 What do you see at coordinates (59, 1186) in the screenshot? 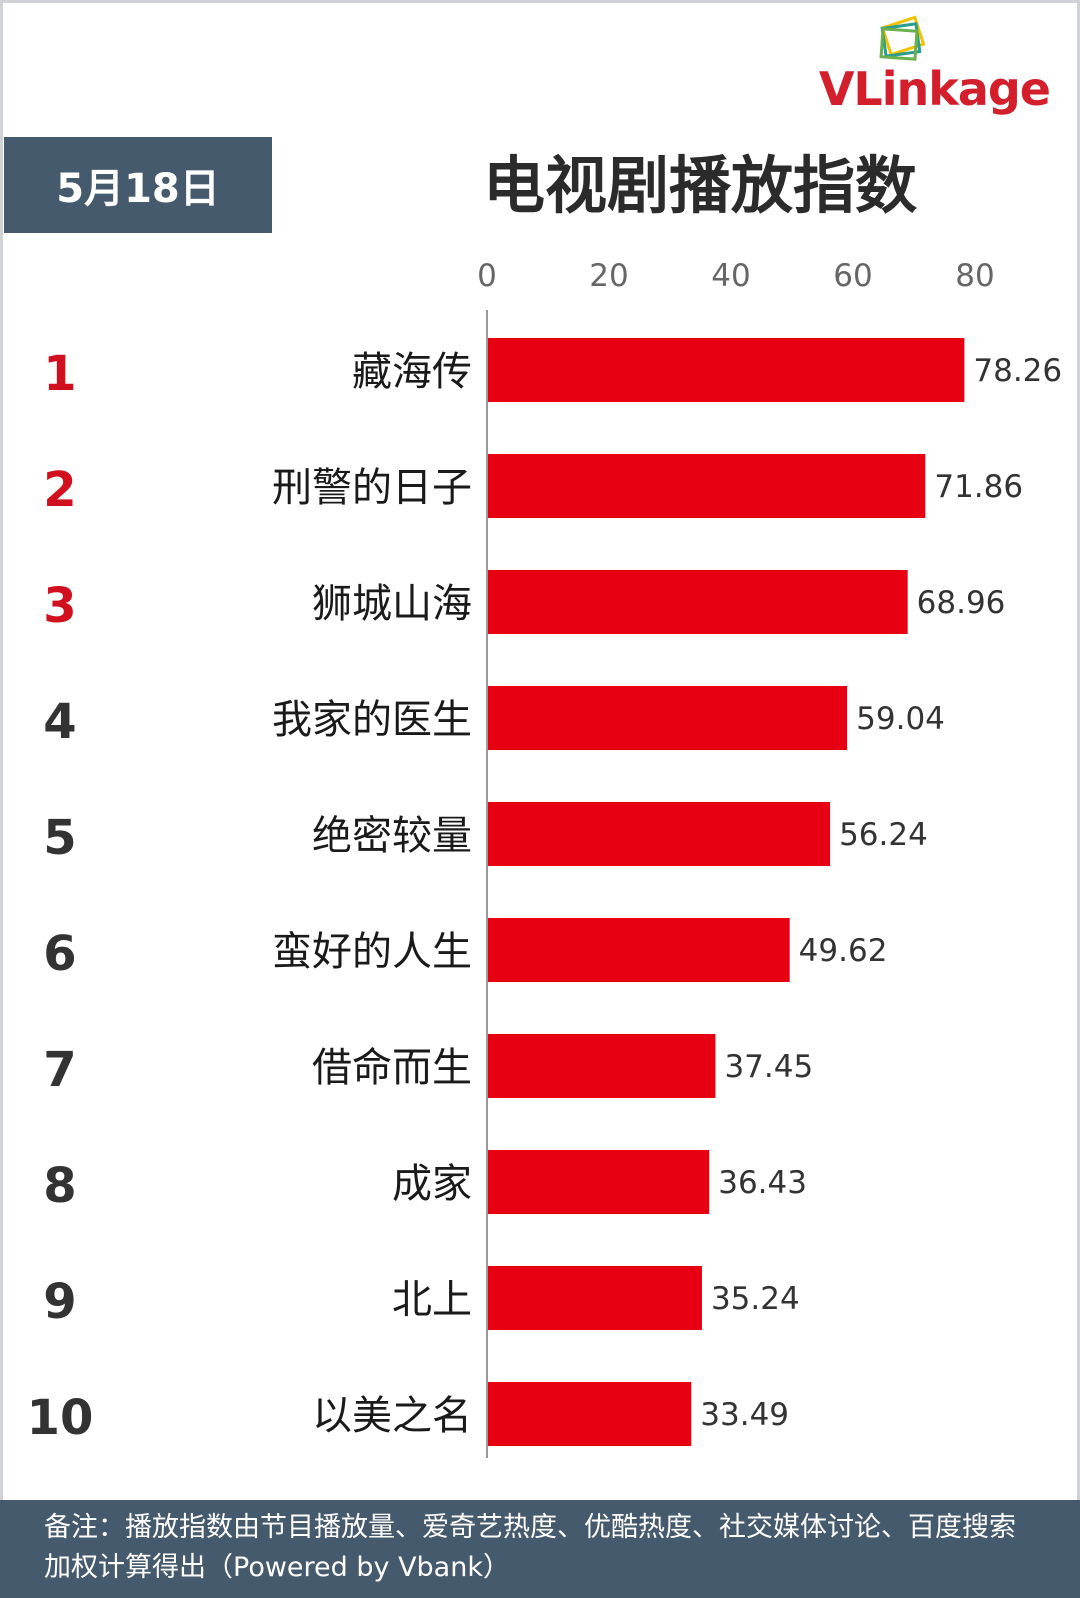
I see `rank-label: 8` at bounding box center [59, 1186].